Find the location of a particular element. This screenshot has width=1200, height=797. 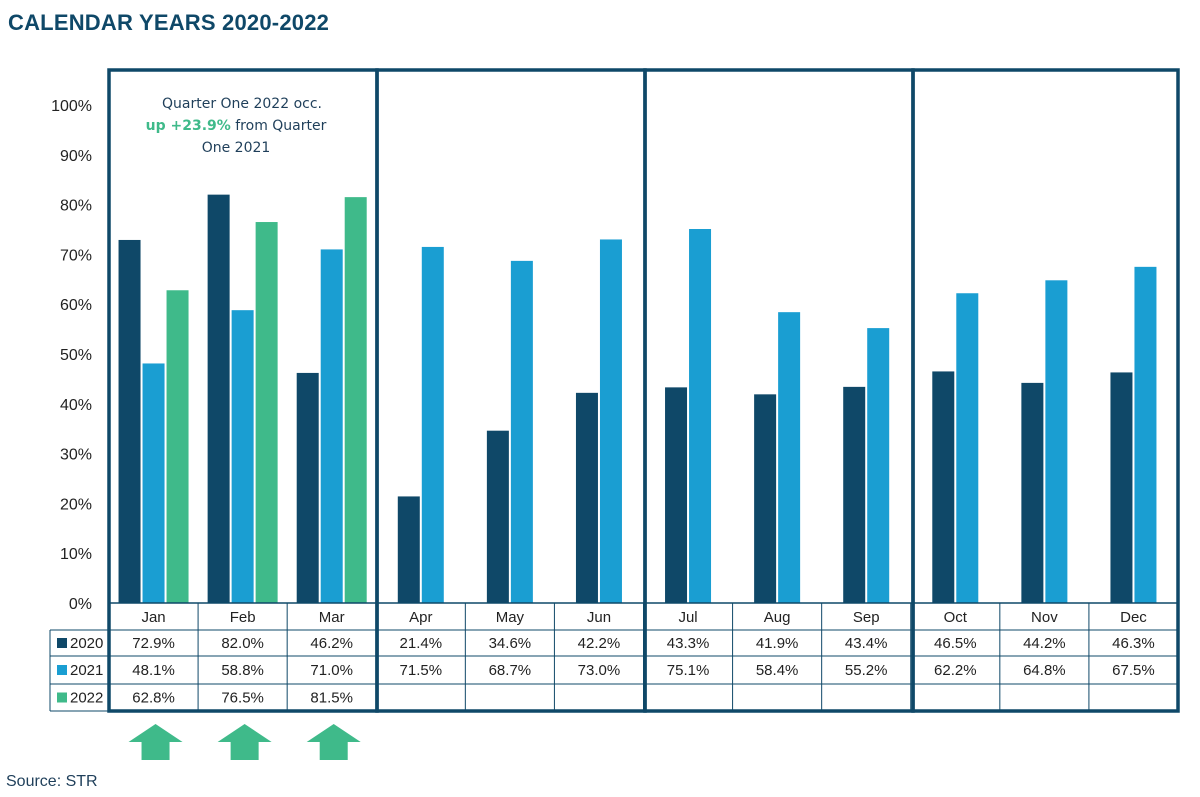

x-tick-label: Sep is located at coordinates (866, 617).